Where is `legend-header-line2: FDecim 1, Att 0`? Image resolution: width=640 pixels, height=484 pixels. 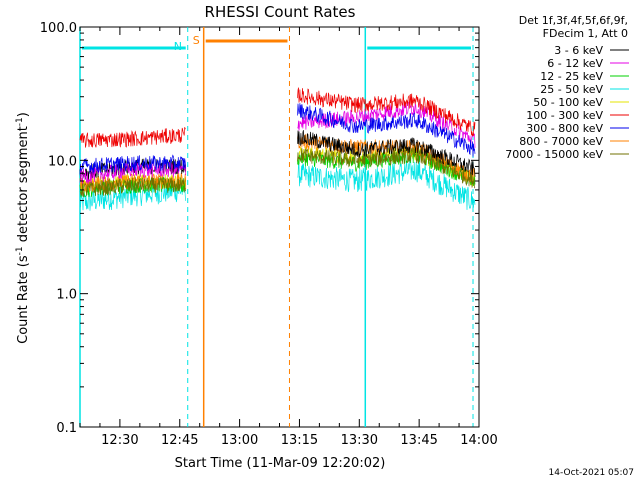 legend-header-line2: FDecim 1, Att 0 is located at coordinates (585, 33).